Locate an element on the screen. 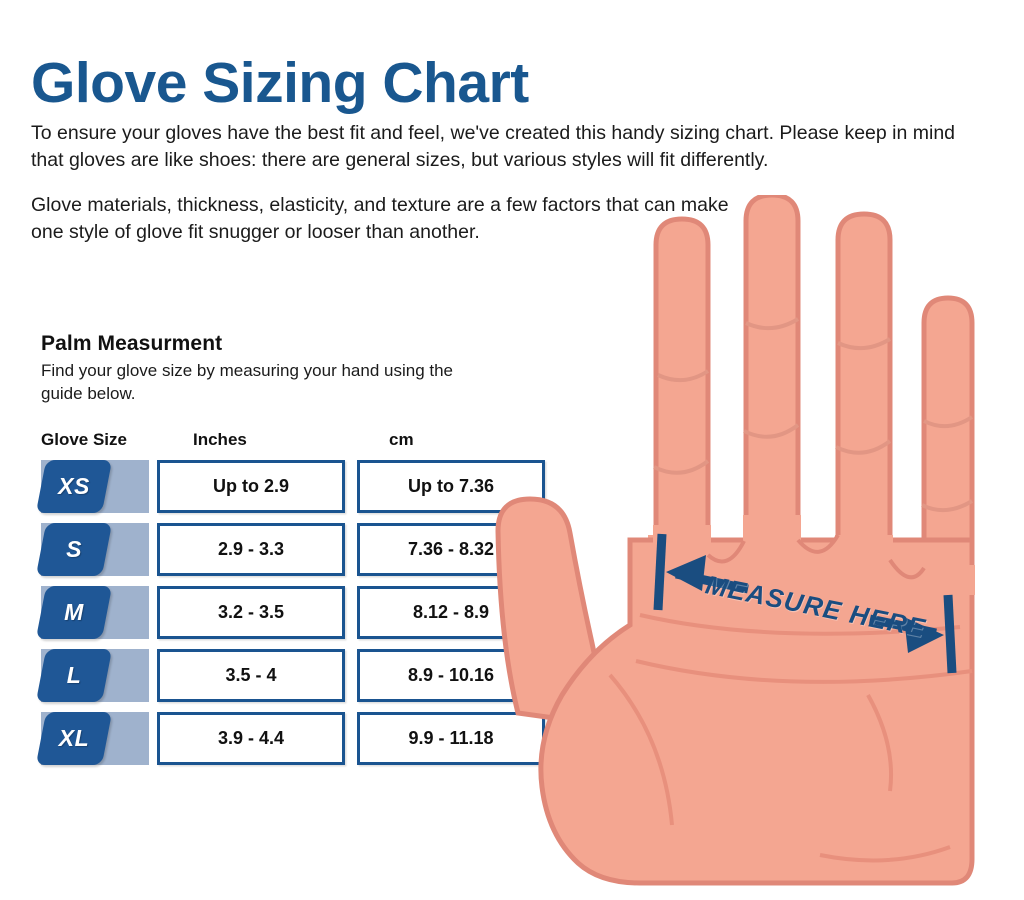  ring-finger is located at coordinates (864, 387).